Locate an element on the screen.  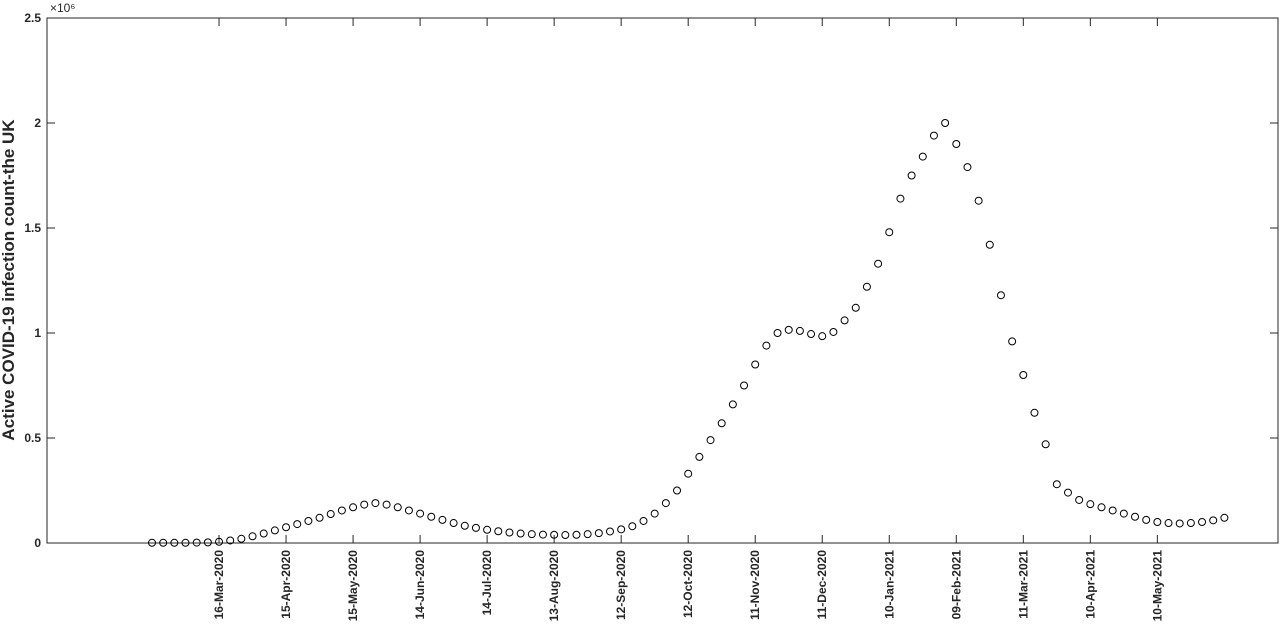
y-tick-label: 1 is located at coordinates (37, 333).